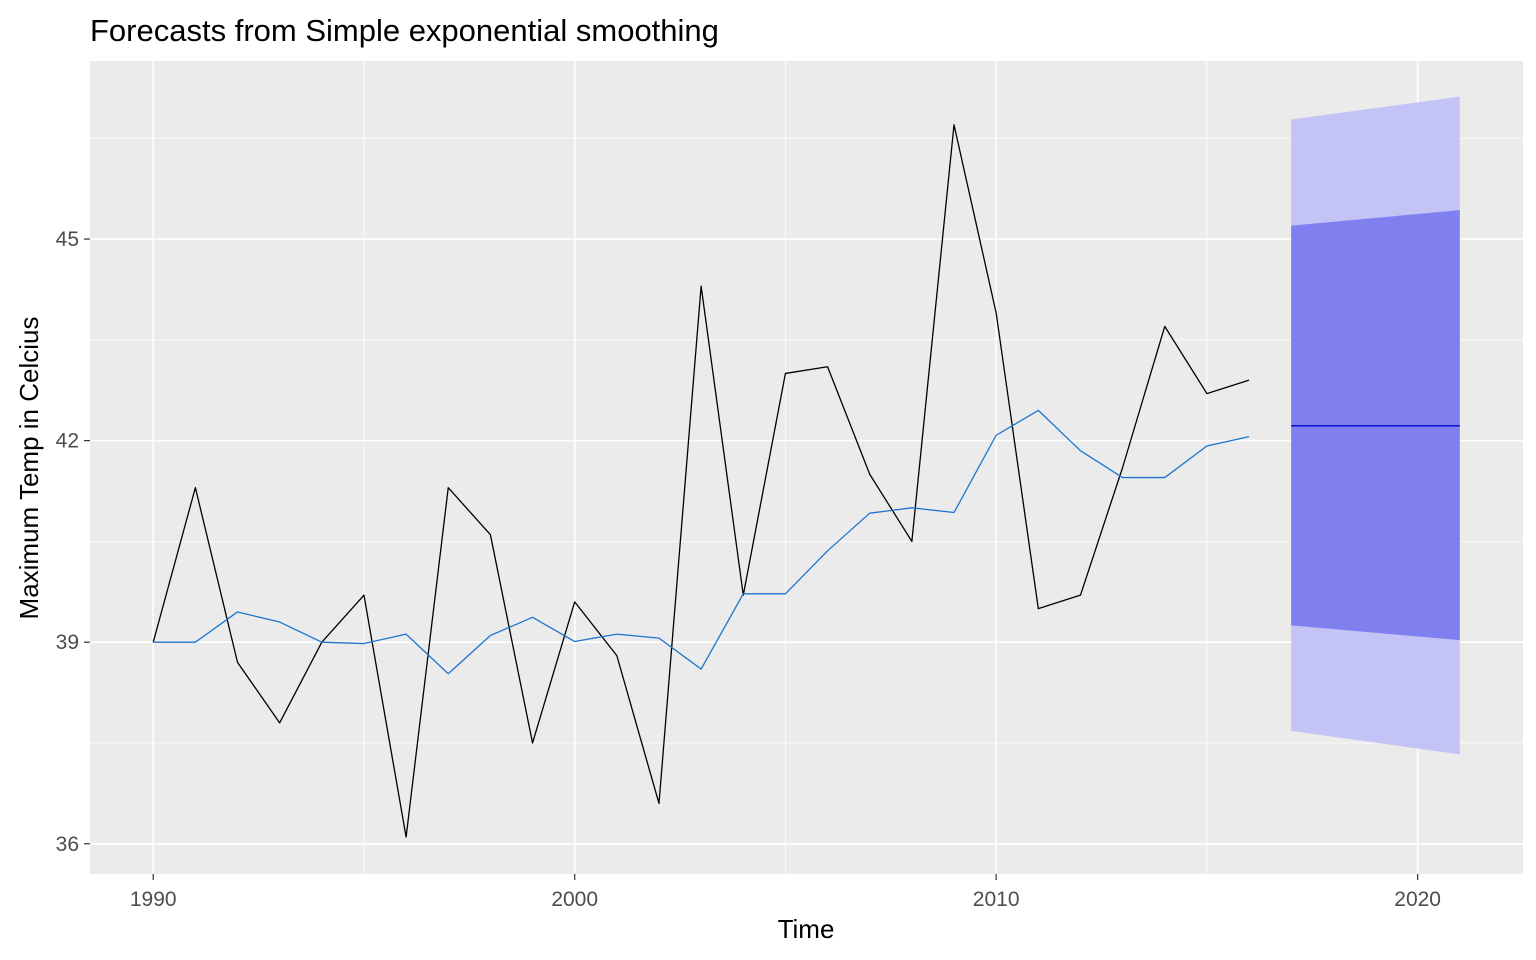 The image size is (1536, 960). What do you see at coordinates (67, 441) in the screenshot?
I see `y-tick-label: 42` at bounding box center [67, 441].